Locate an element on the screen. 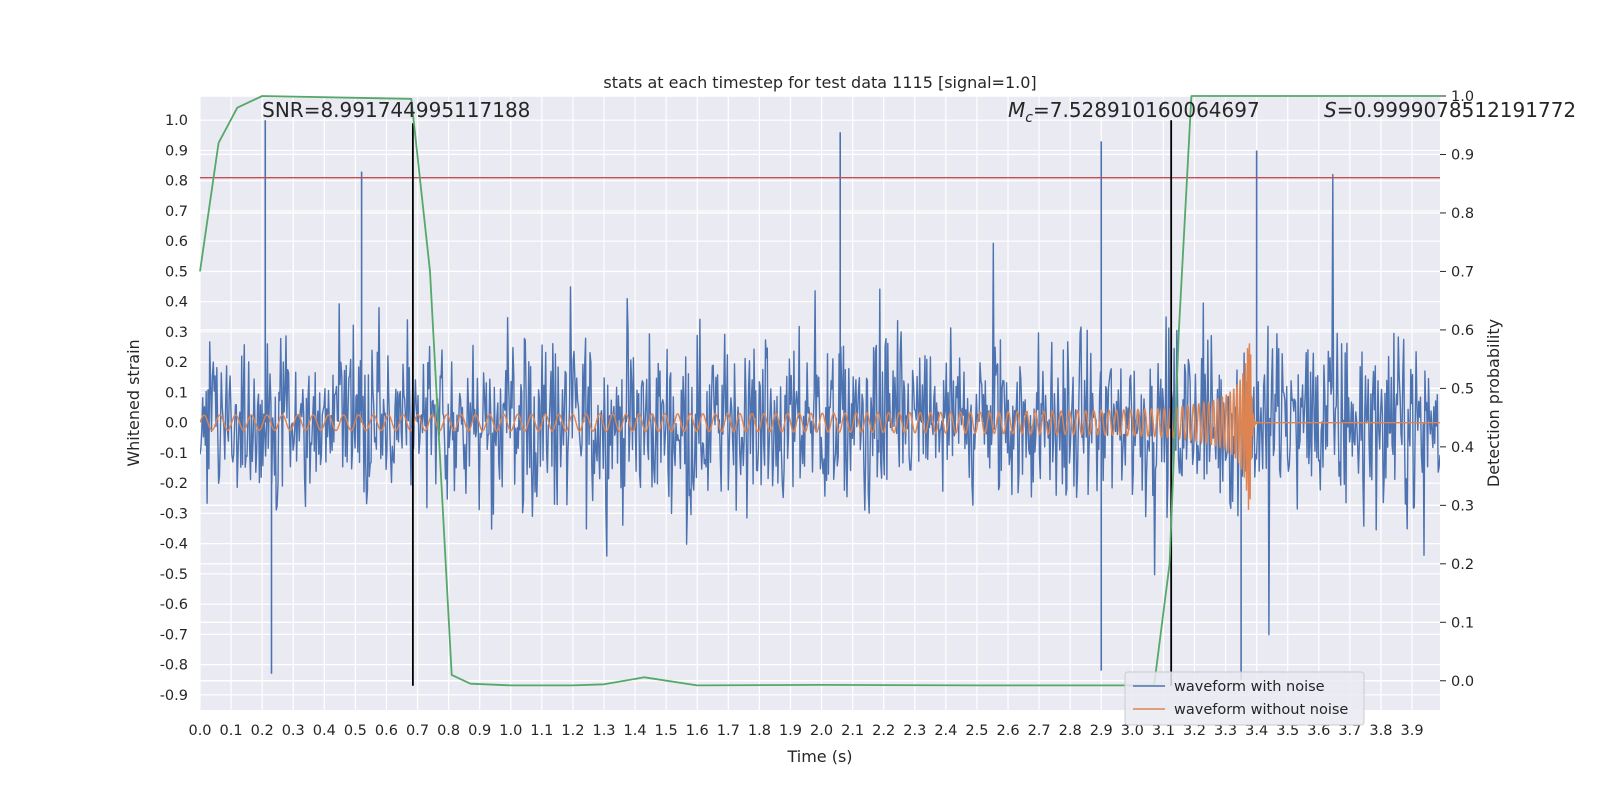 The height and width of the screenshot is (800, 1600). y-tick-label: 0.0 is located at coordinates (176, 424).